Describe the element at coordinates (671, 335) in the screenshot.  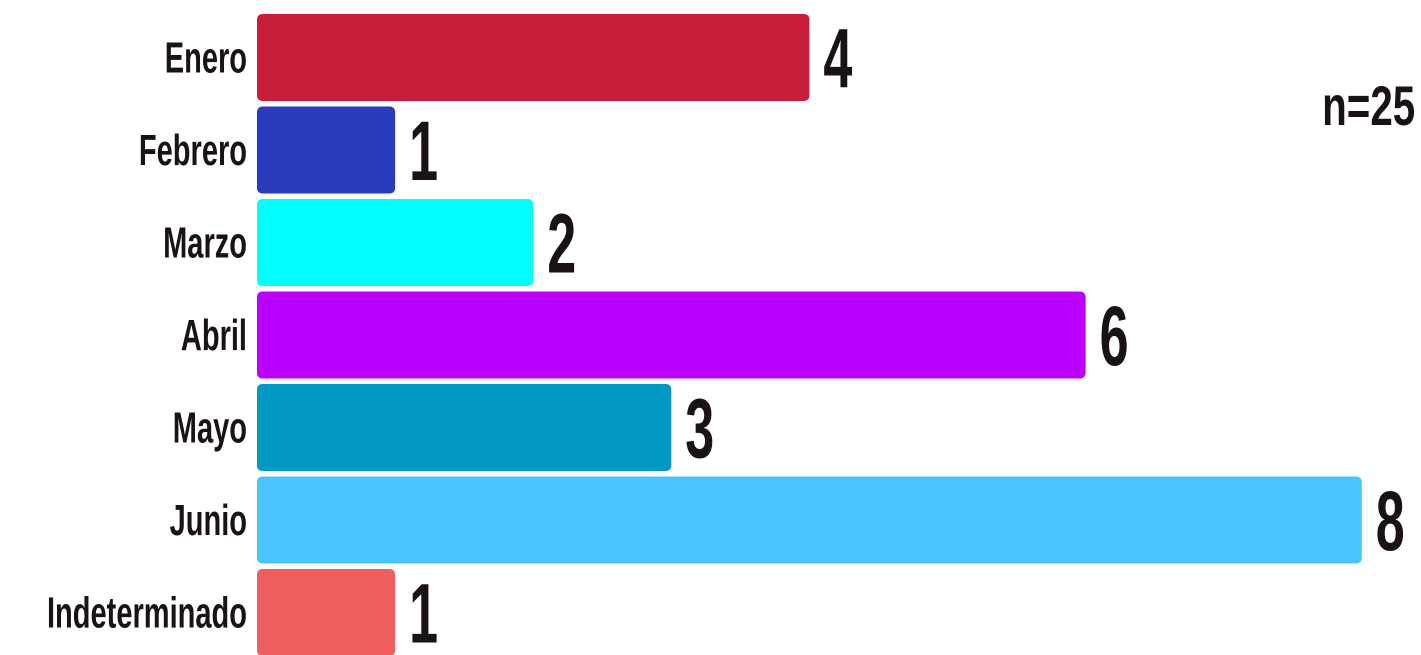
I see `bar-abril` at that location.